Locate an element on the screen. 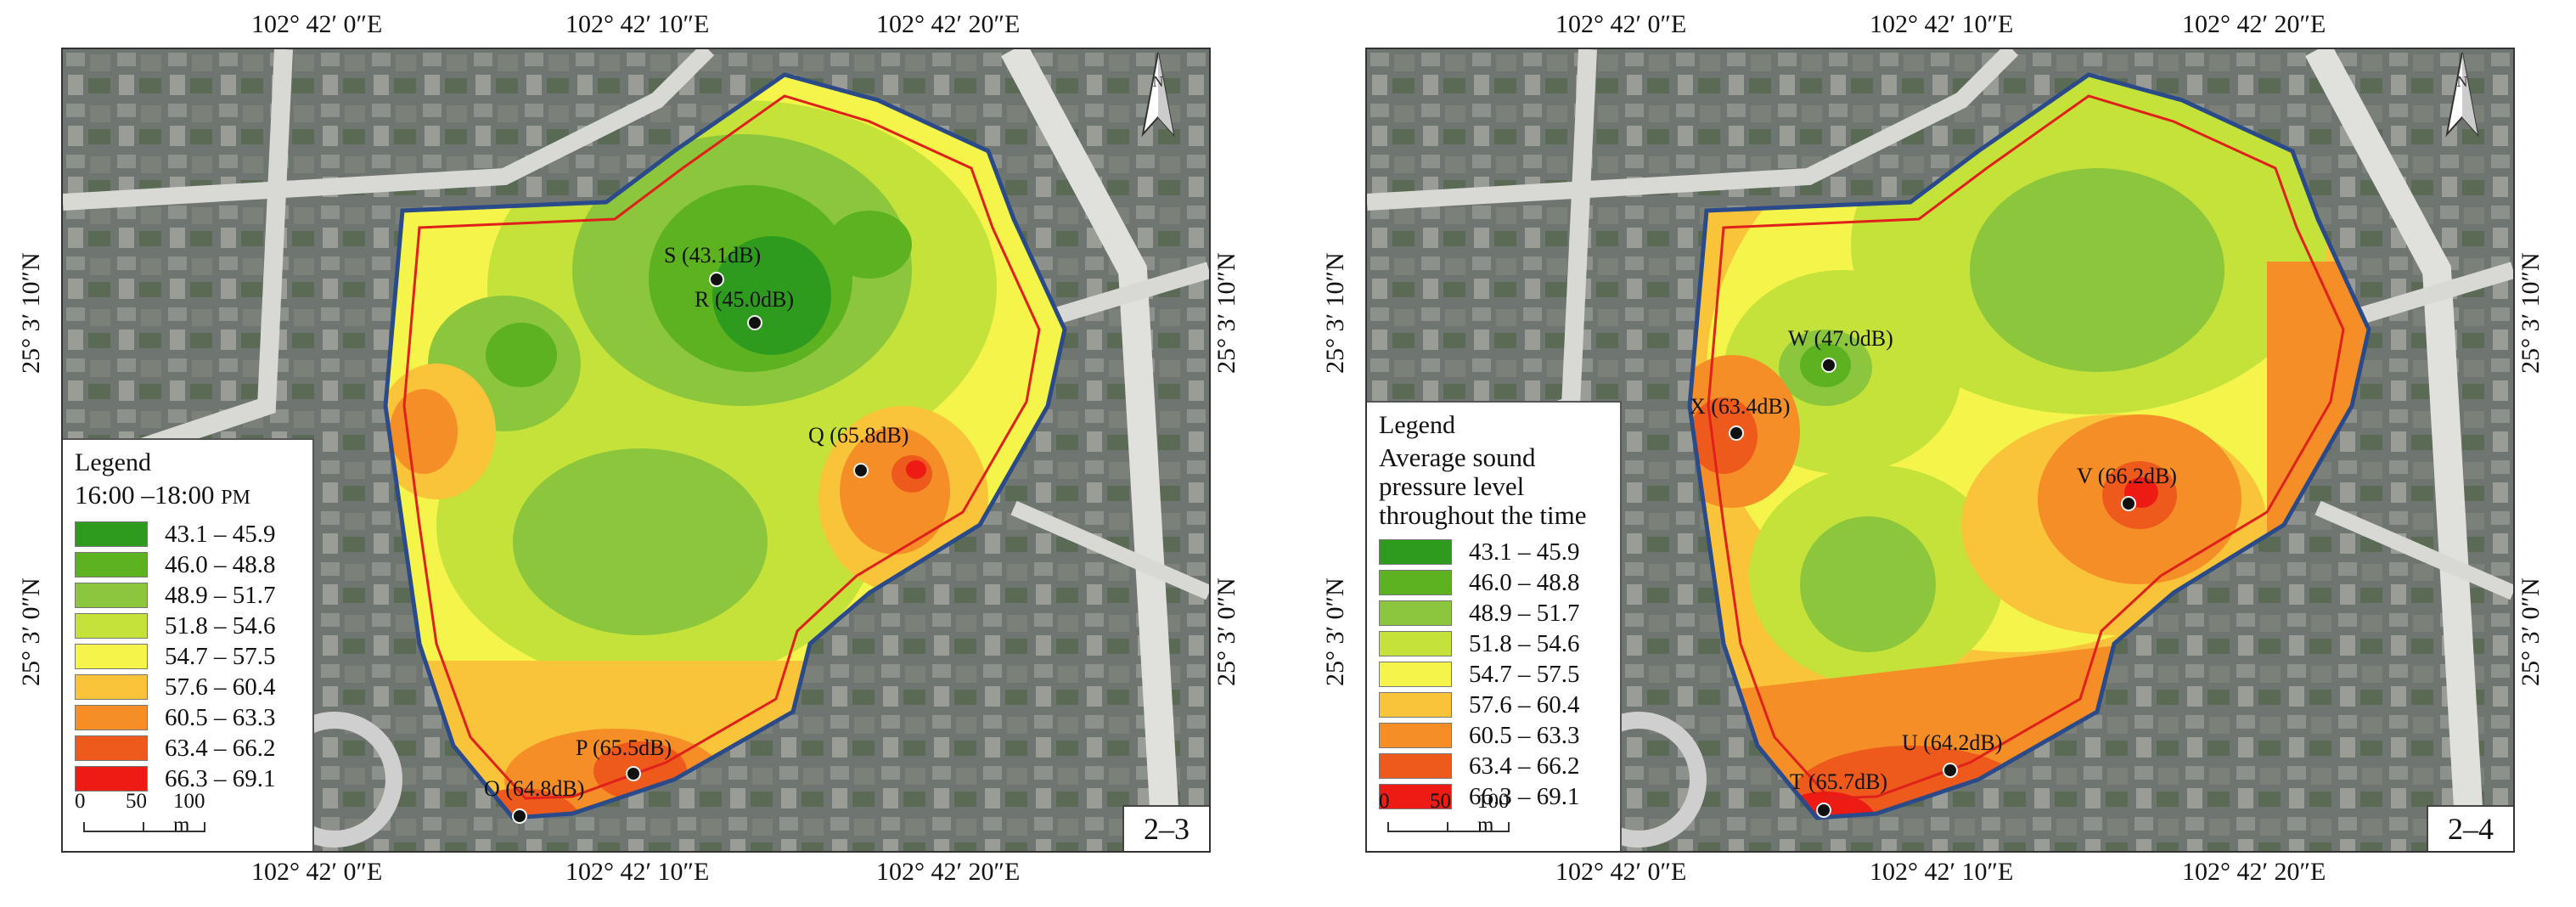  point-label-t: T (65.7dB) is located at coordinates (1839, 781).